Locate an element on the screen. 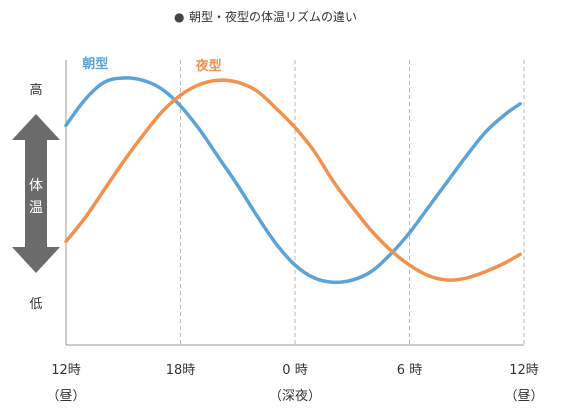  arrow-label-char-2: 温 is located at coordinates (36, 208).